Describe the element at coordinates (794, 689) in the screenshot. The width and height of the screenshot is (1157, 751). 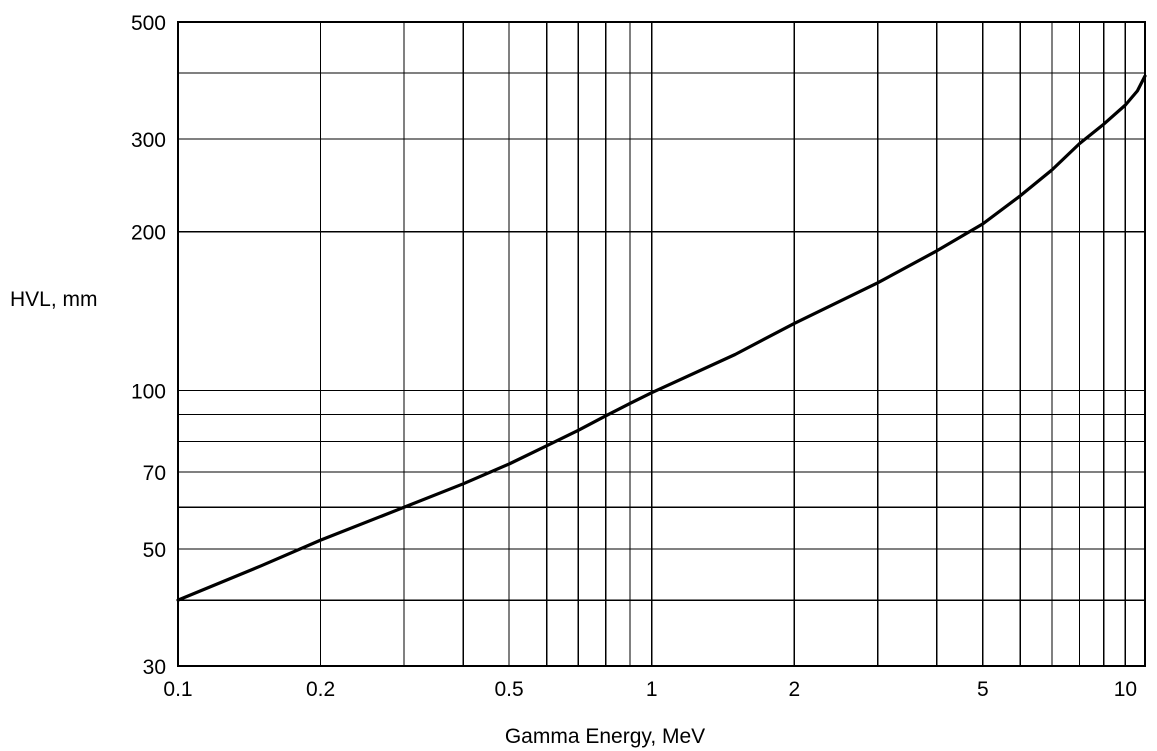
I see `x-tick-label: 2` at that location.